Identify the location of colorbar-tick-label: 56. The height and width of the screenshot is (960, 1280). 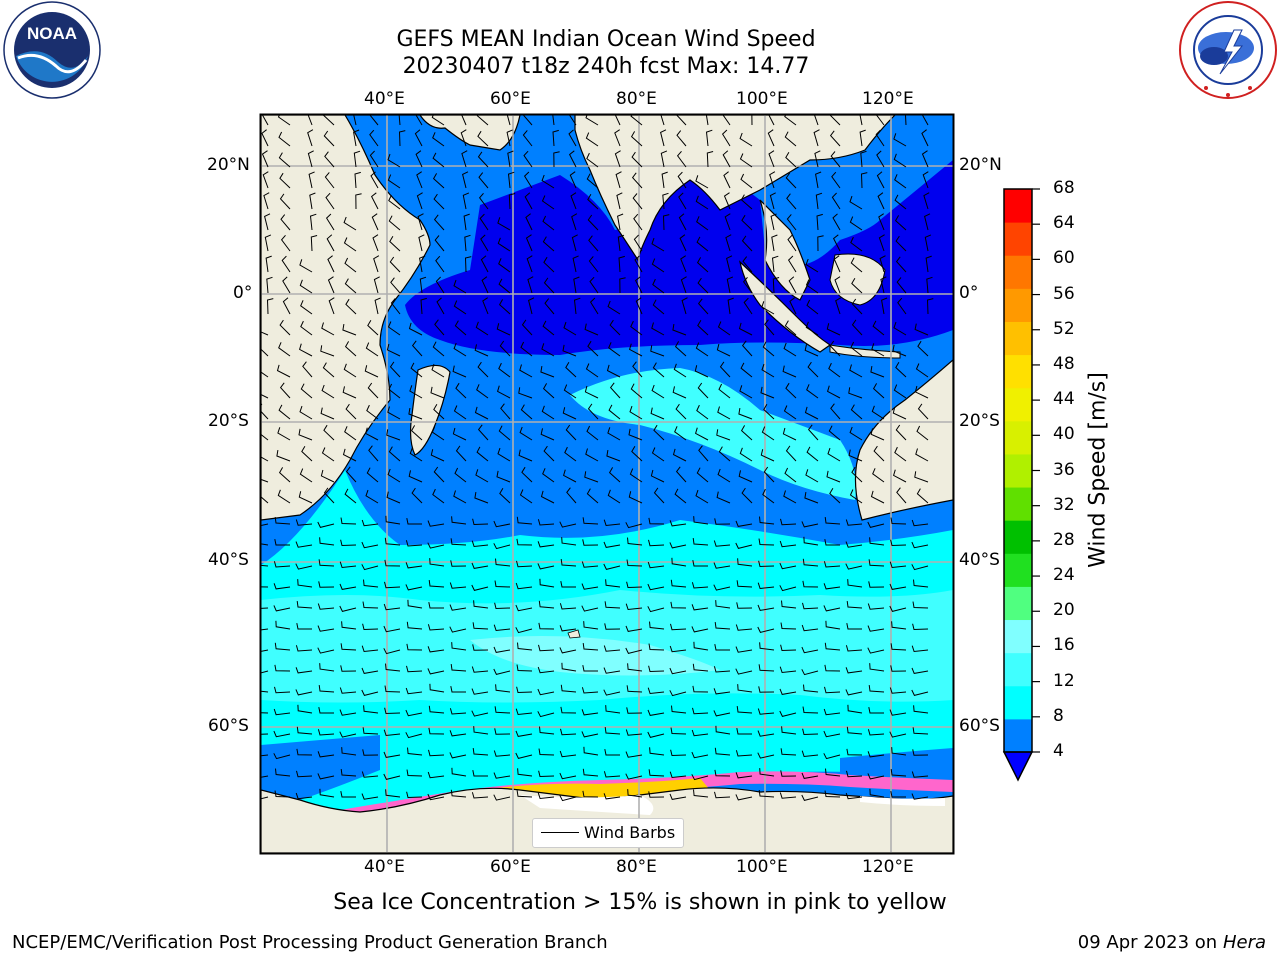
(1064, 293).